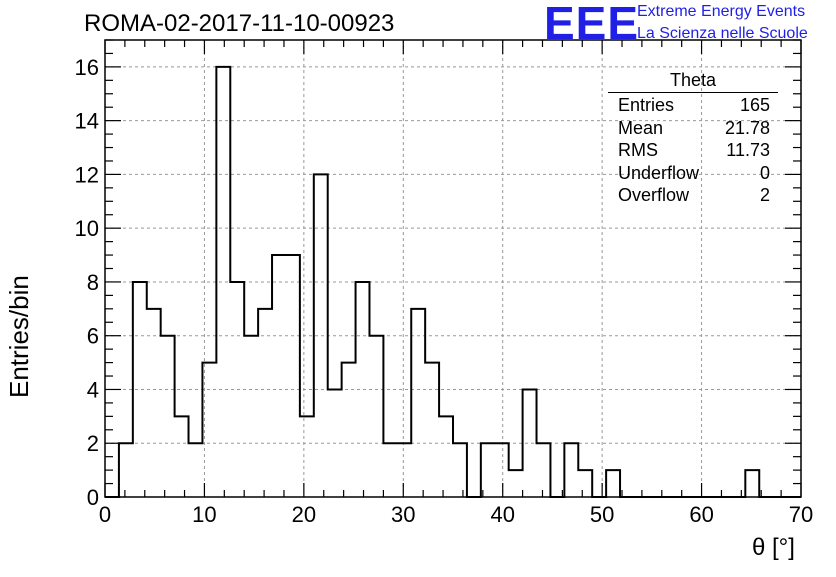 This screenshot has height=577, width=836. I want to click on x-tick-label: 0, so click(105, 514).